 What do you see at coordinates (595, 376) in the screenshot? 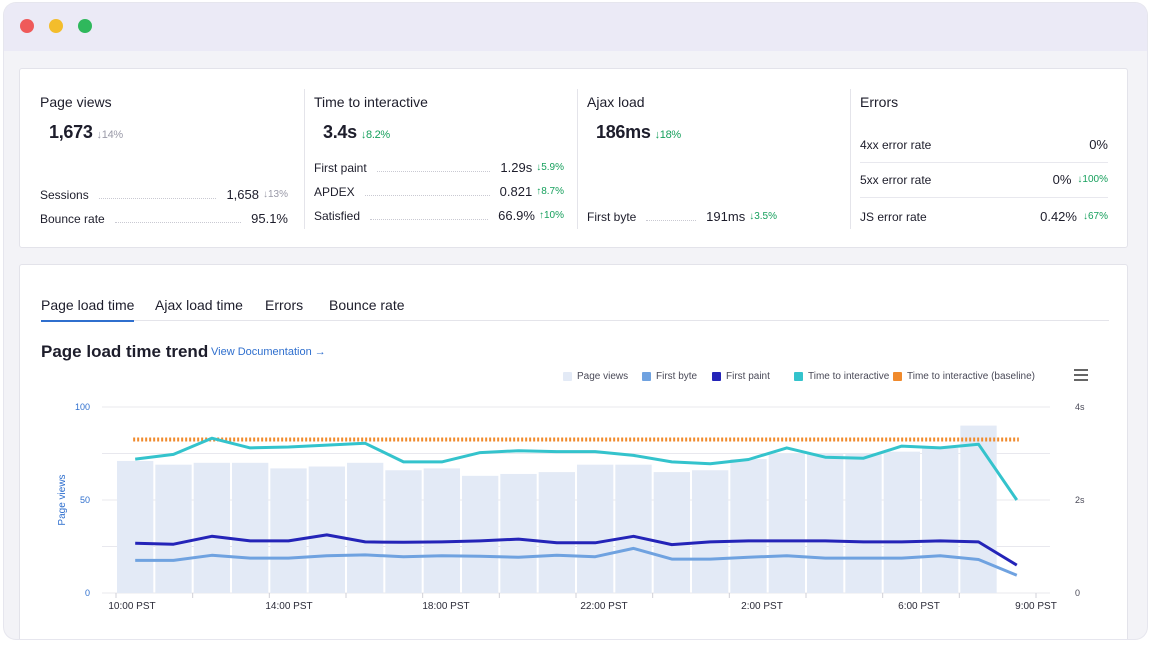
I see `legend-page-views: Page views` at bounding box center [595, 376].